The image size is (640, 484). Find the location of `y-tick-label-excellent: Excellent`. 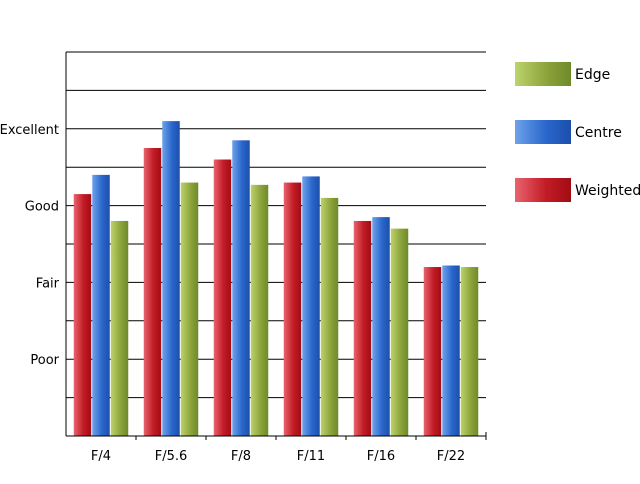

y-tick-label-excellent: Excellent is located at coordinates (29, 130).